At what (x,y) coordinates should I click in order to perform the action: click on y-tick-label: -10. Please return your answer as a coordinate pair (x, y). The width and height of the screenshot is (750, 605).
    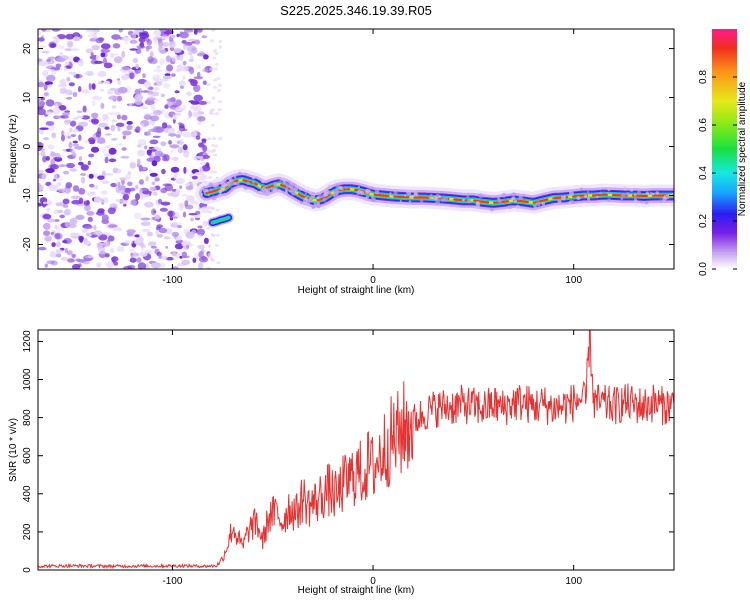
    Looking at the image, I should click on (27, 195).